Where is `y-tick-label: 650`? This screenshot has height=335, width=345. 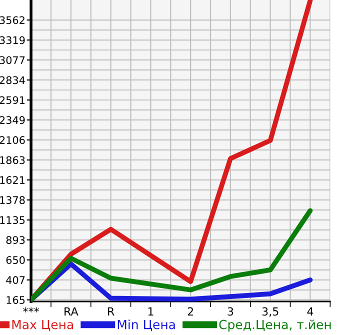
y-tick-label: 650 is located at coordinates (15, 260).